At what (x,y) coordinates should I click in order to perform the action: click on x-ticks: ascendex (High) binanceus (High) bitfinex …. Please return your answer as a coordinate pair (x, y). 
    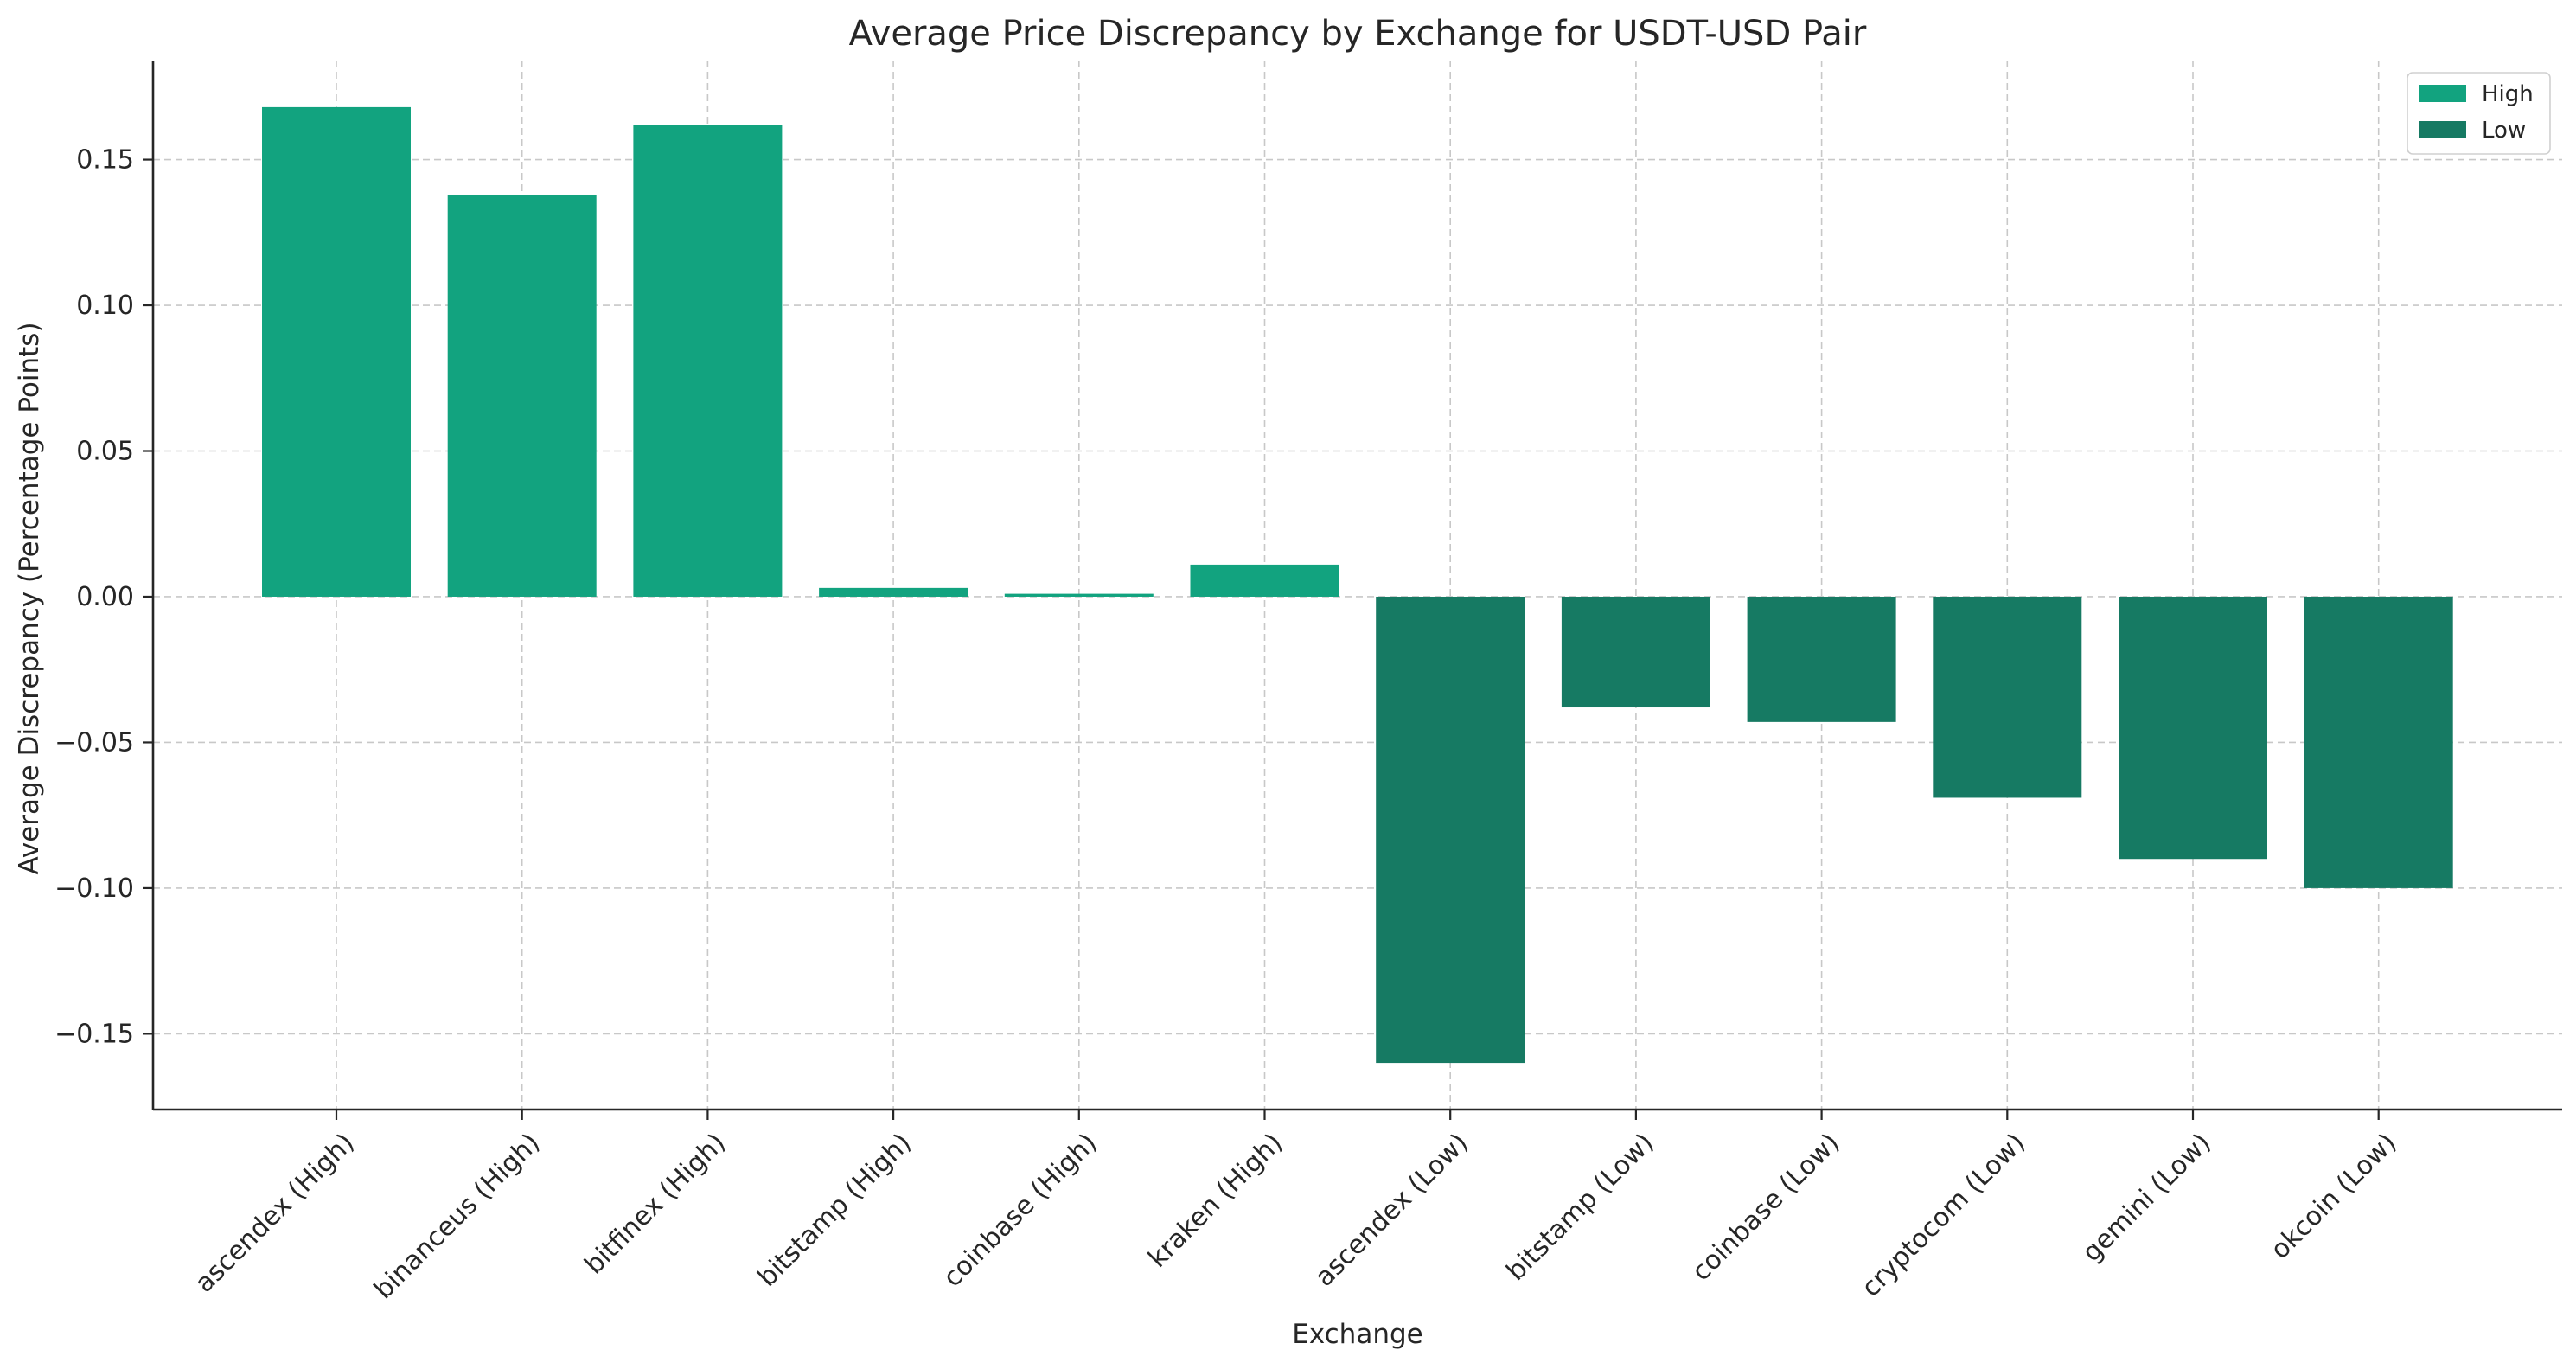
    Looking at the image, I should click on (1295, 1208).